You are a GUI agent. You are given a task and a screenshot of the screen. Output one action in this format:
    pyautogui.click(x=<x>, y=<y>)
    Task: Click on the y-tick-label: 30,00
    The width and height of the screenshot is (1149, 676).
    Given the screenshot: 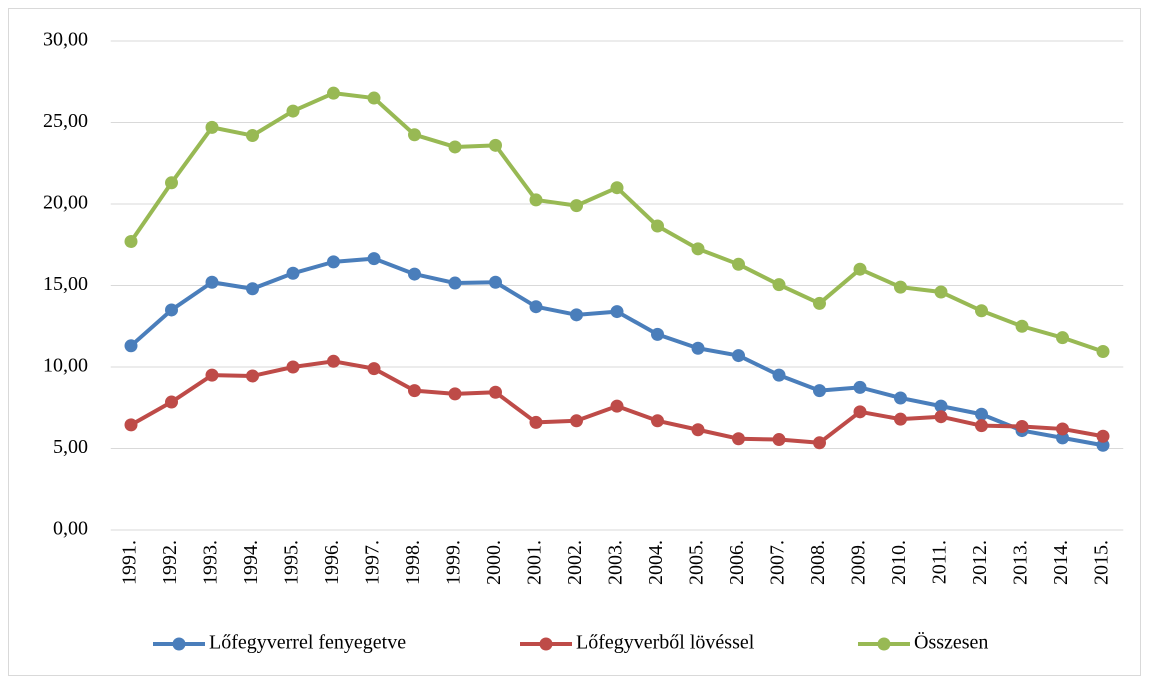 What is the action you would take?
    pyautogui.click(x=65, y=40)
    